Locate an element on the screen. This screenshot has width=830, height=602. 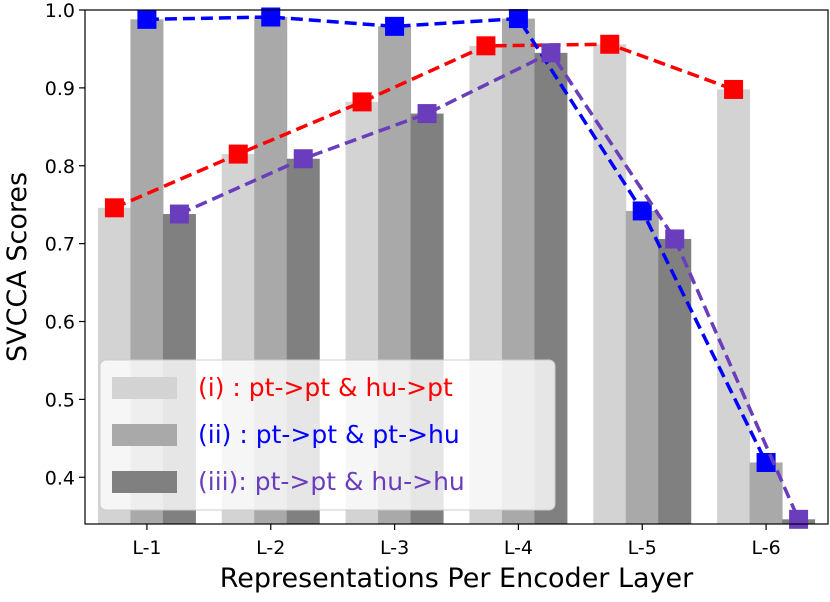
legend-swatch-series1 is located at coordinates (144, 388).